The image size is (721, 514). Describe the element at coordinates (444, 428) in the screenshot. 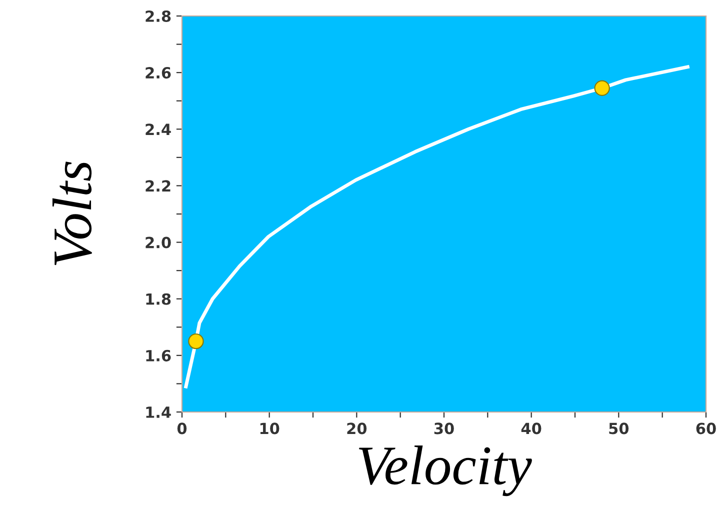

I see `x-tick-label: 30` at that location.